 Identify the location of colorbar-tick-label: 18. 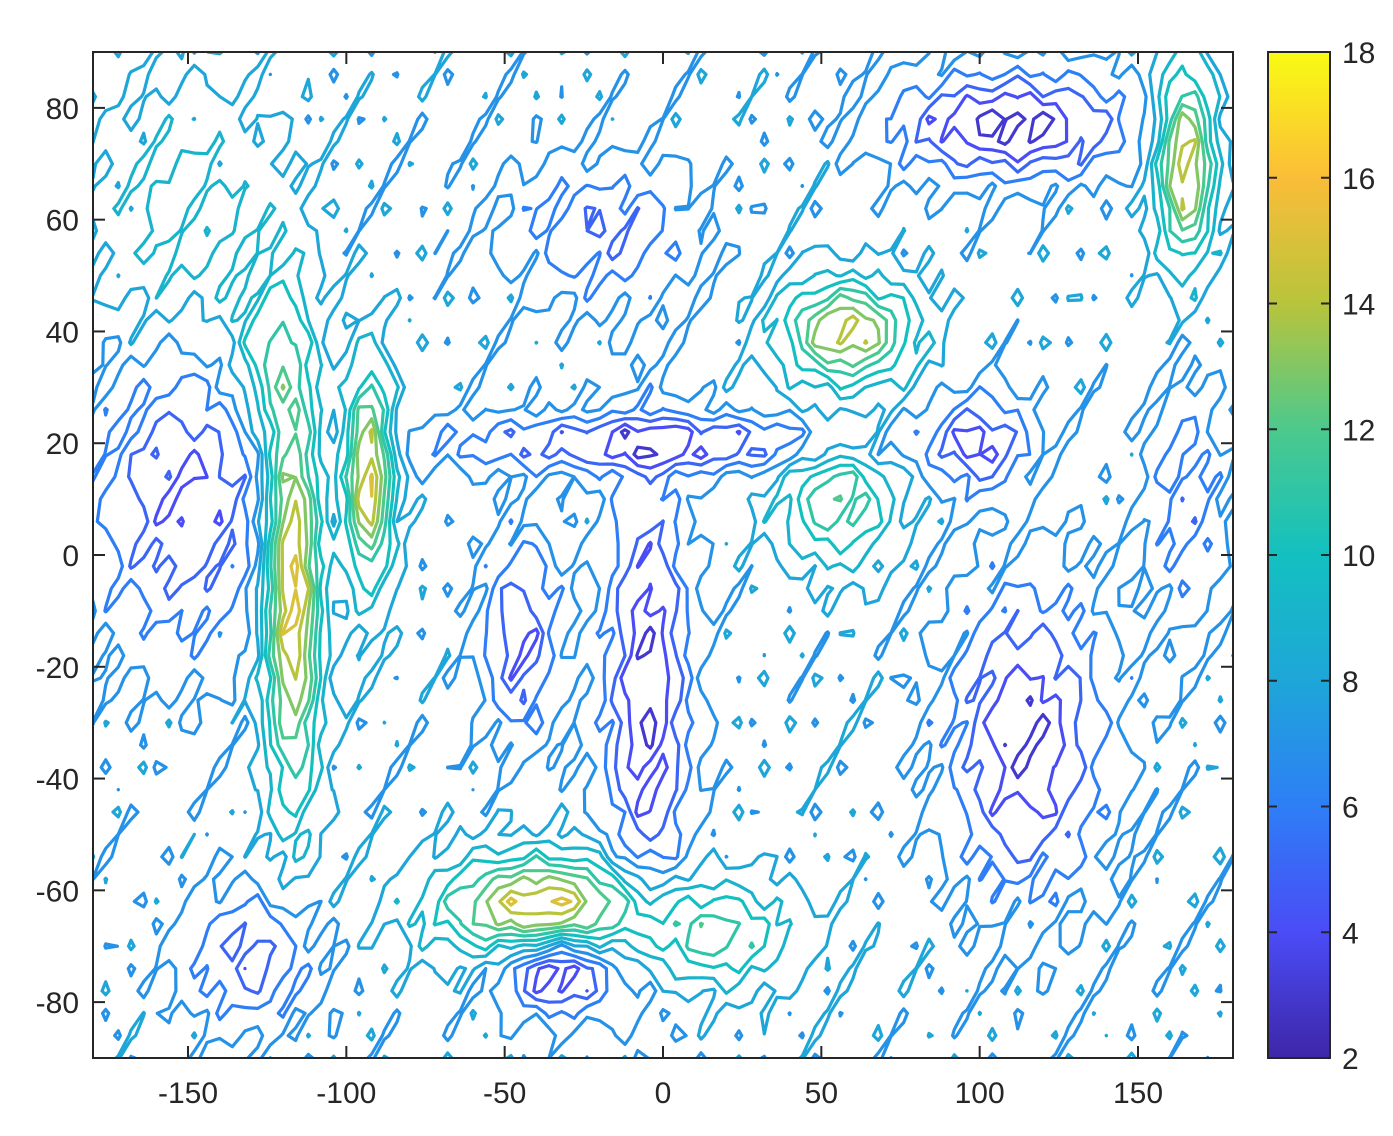
(1358, 53).